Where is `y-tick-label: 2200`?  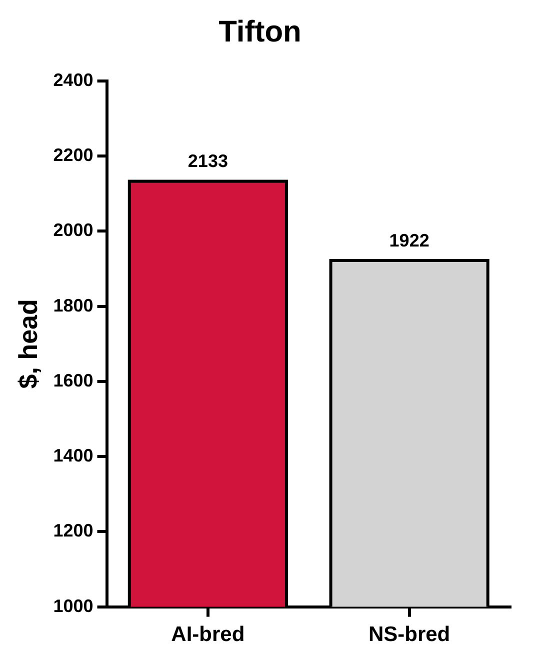 y-tick-label: 2200 is located at coordinates (73, 155).